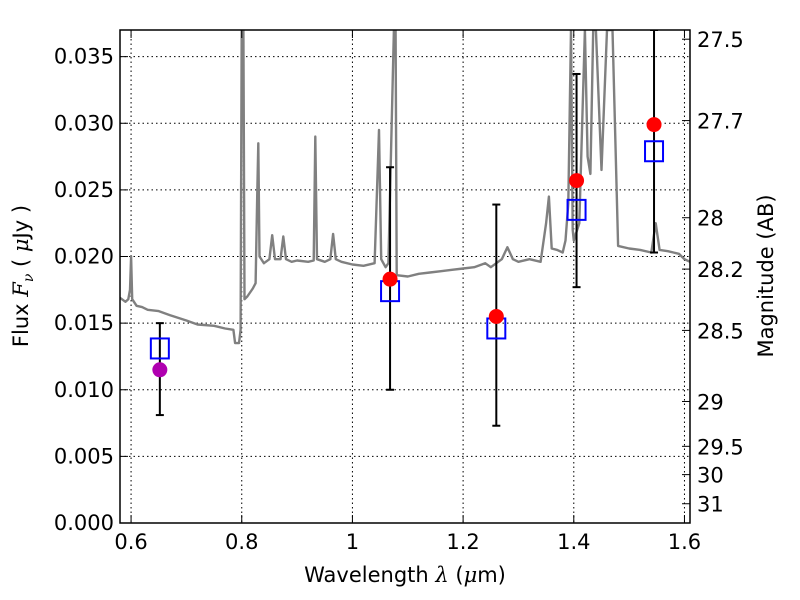  Describe the element at coordinates (84, 57) in the screenshot. I see `y-tick-label: 0.035` at that location.